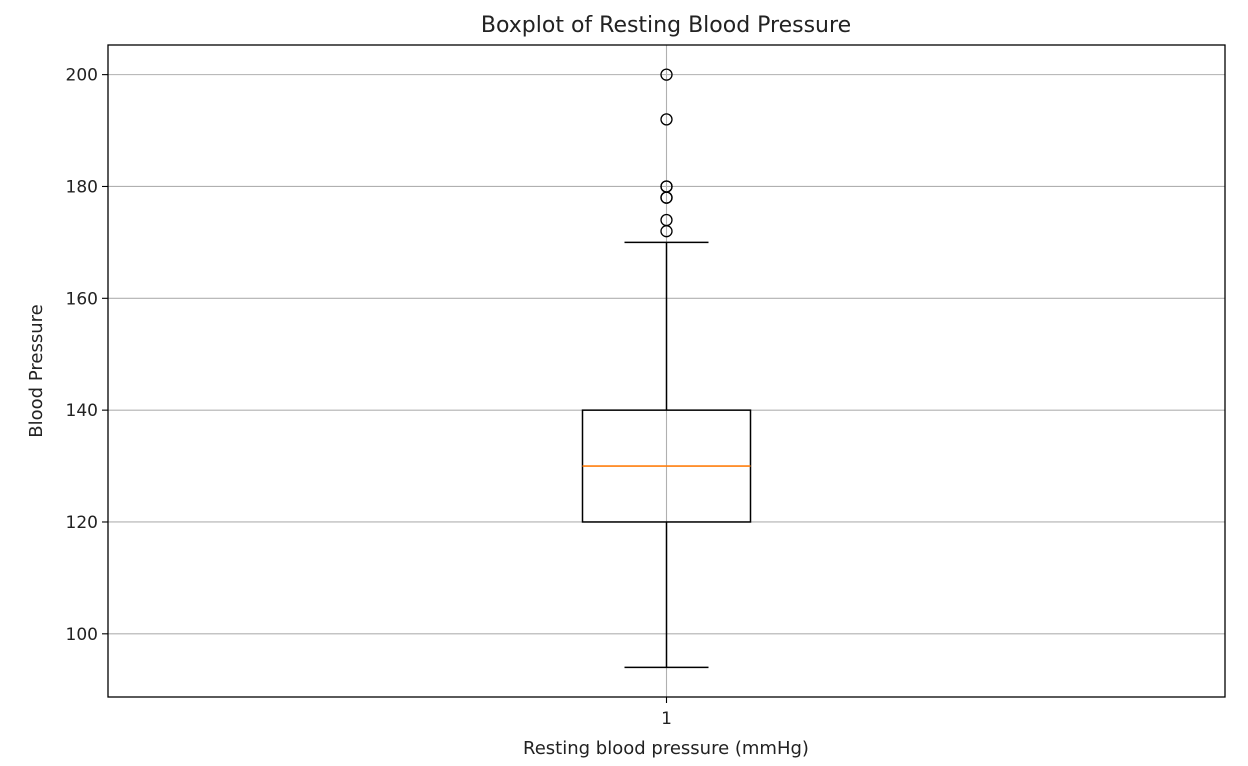  I want to click on y-tick-label: 180, so click(82, 187).